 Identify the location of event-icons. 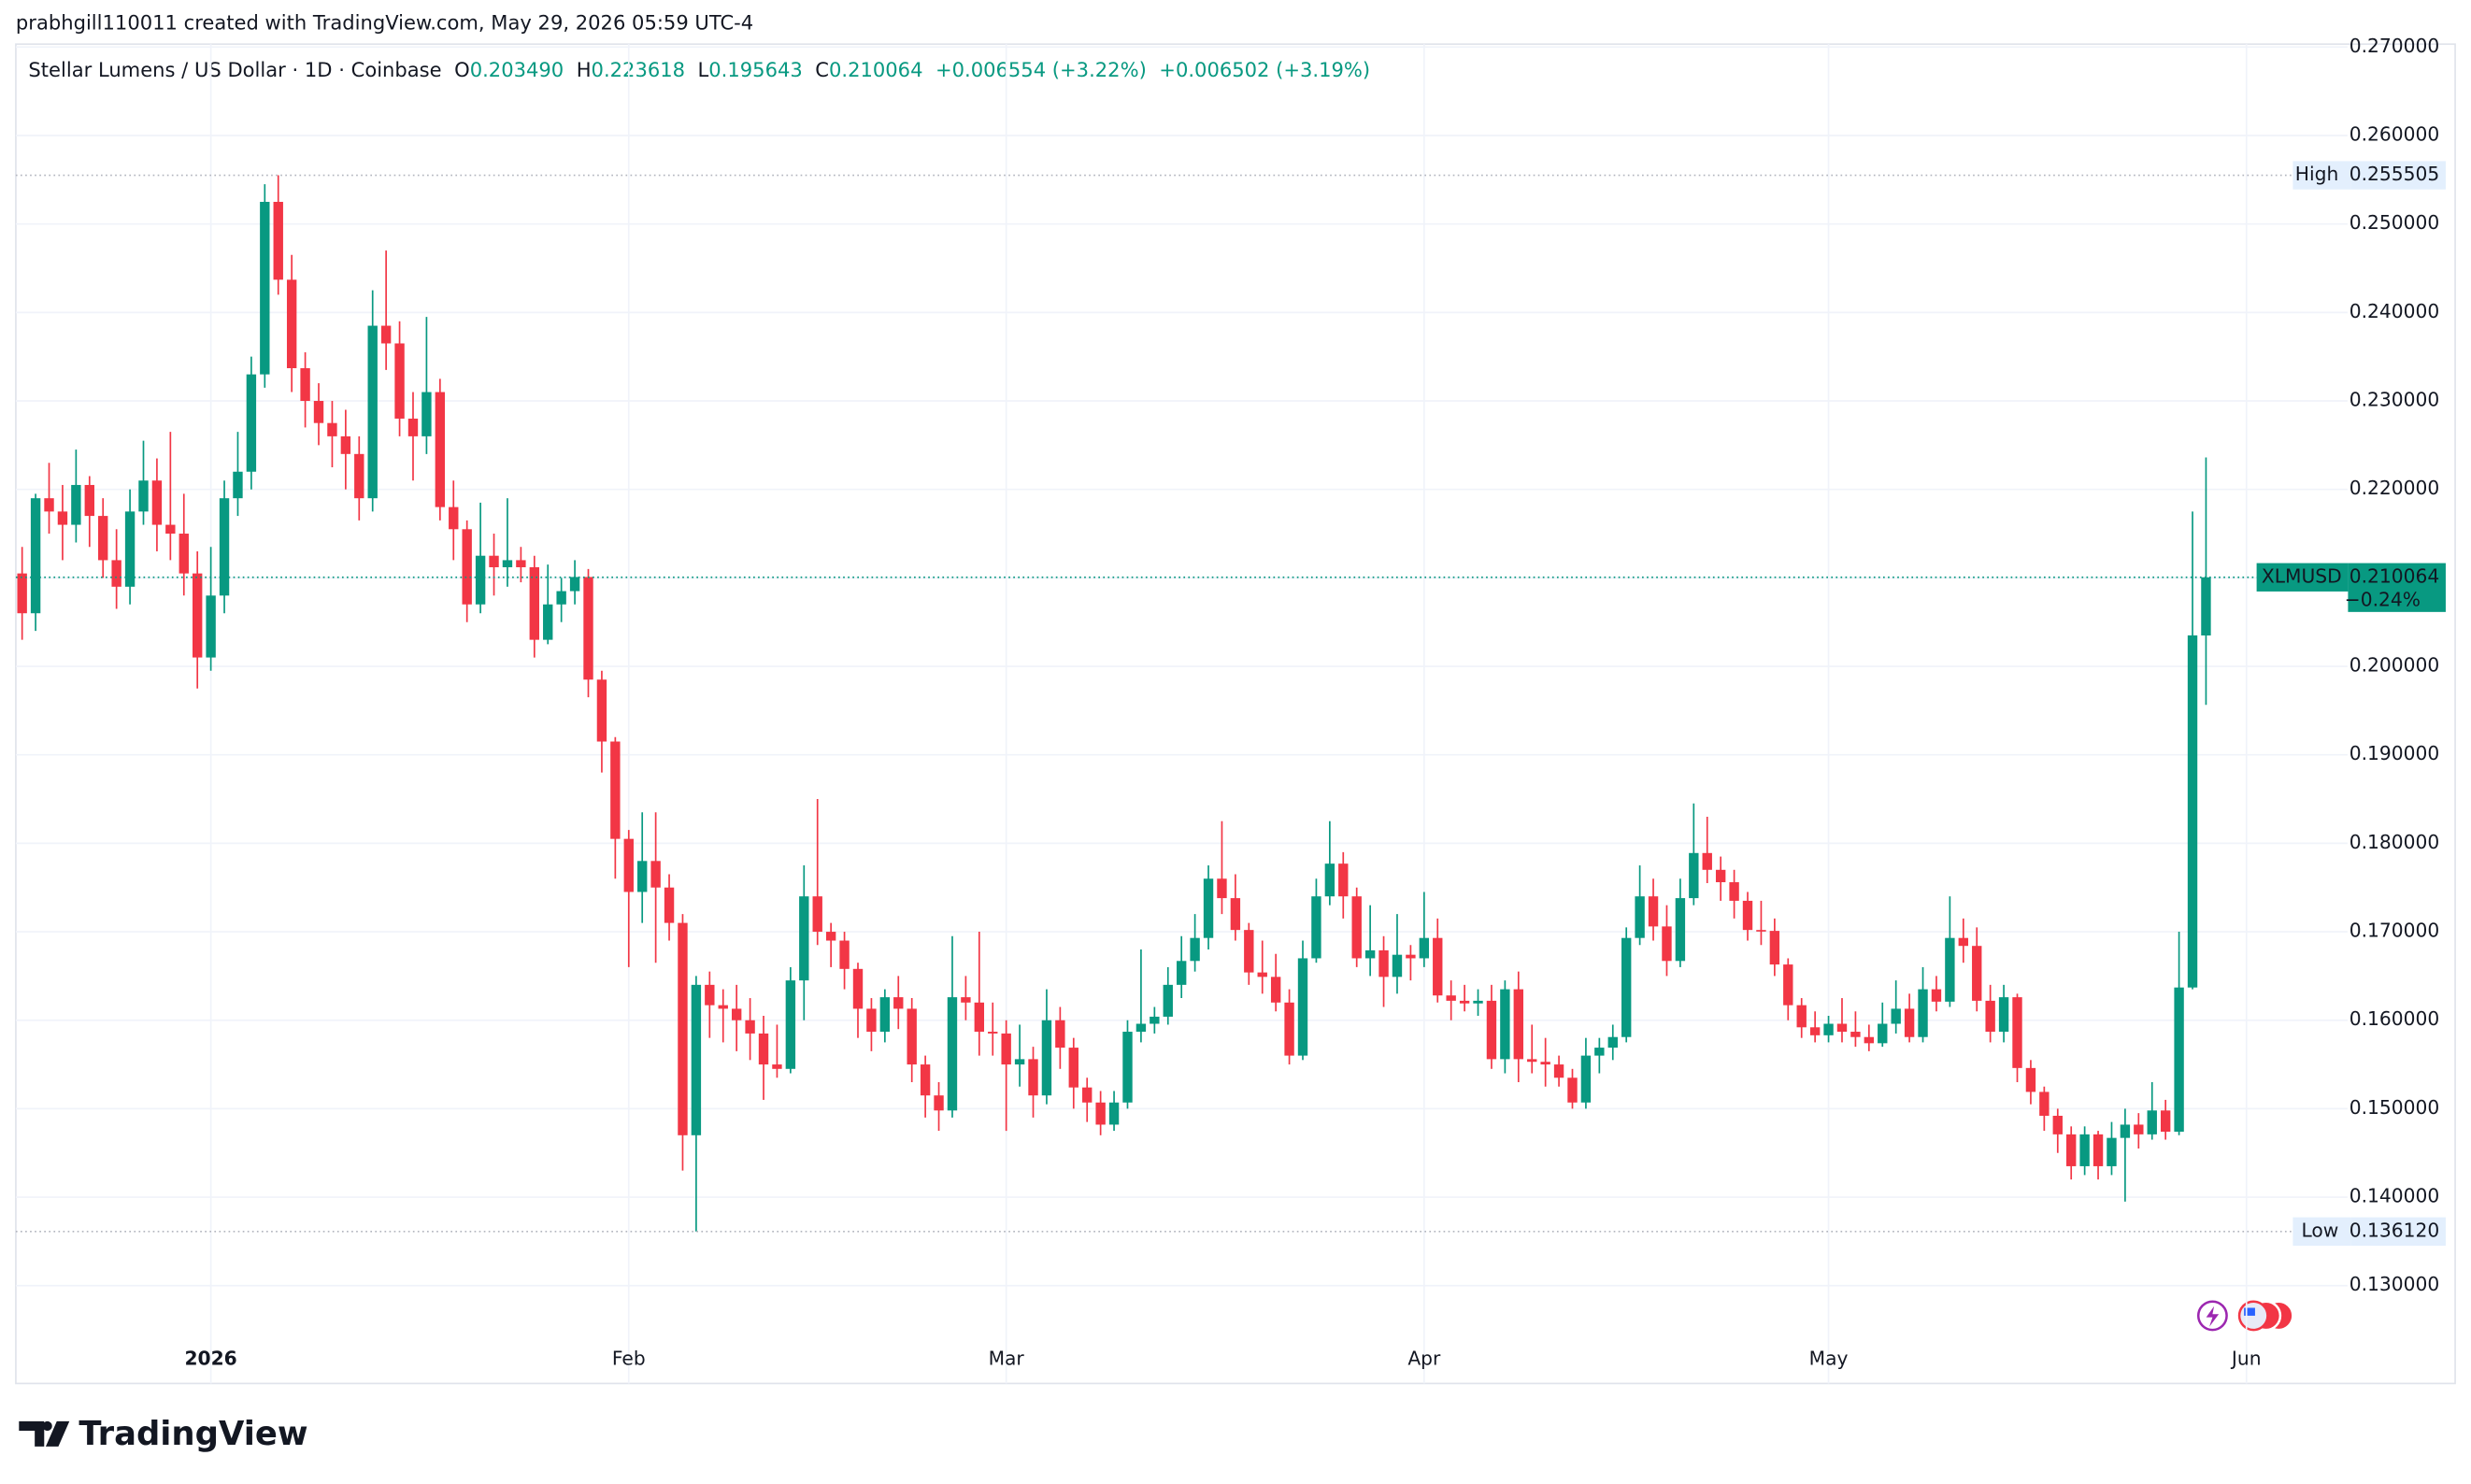
(2245, 1316).